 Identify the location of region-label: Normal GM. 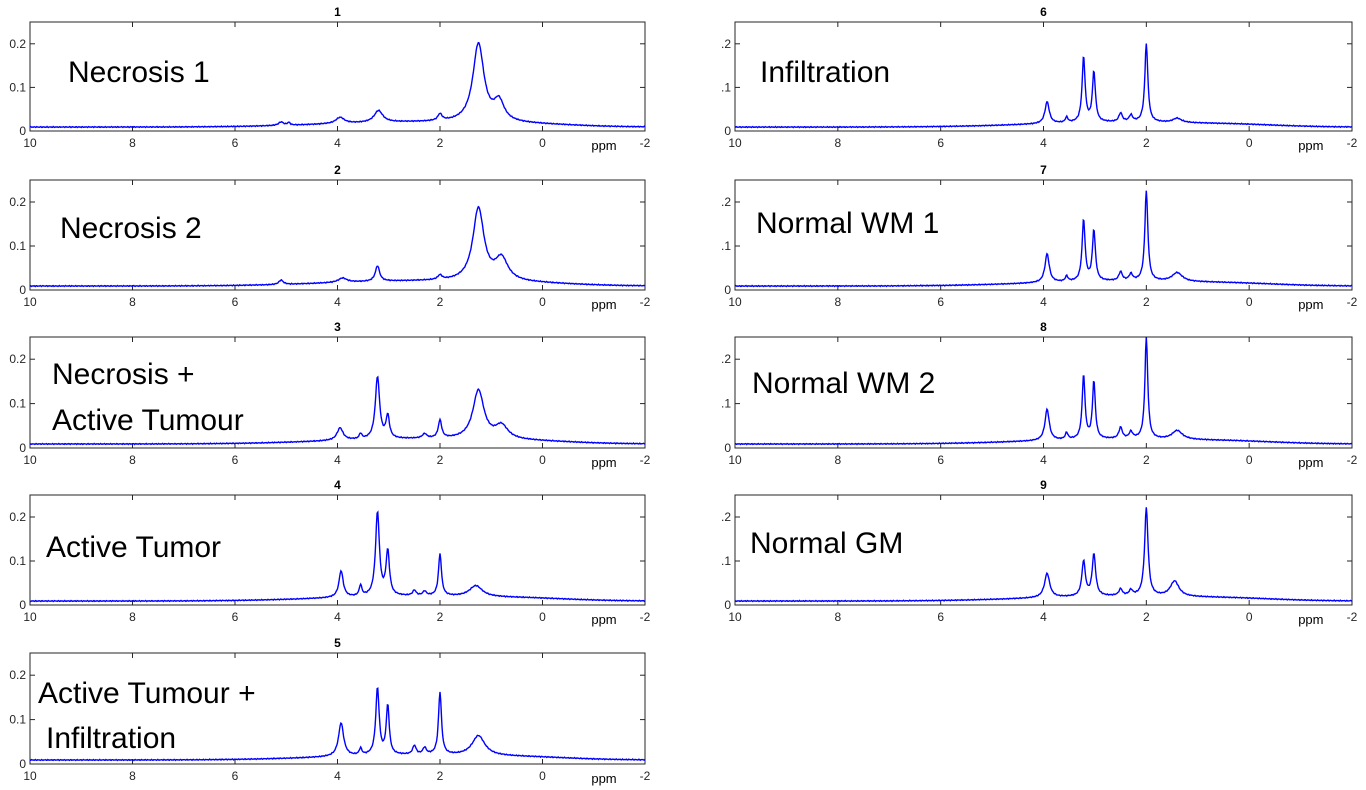
(826, 543).